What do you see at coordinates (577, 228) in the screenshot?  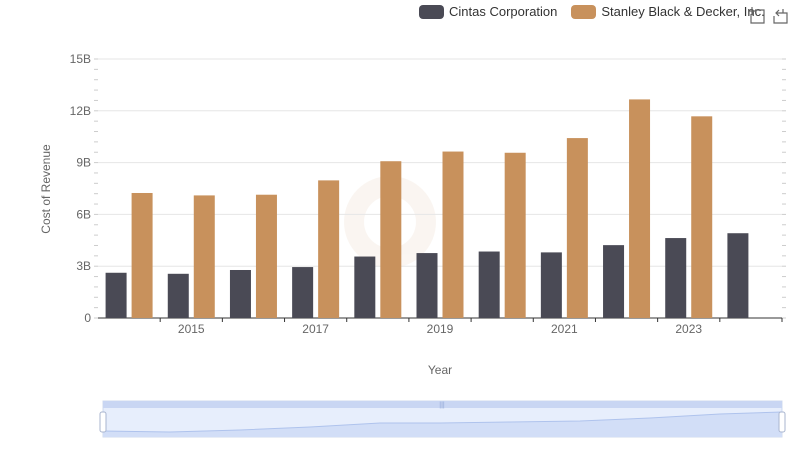 I see `bar-stanley-2021` at bounding box center [577, 228].